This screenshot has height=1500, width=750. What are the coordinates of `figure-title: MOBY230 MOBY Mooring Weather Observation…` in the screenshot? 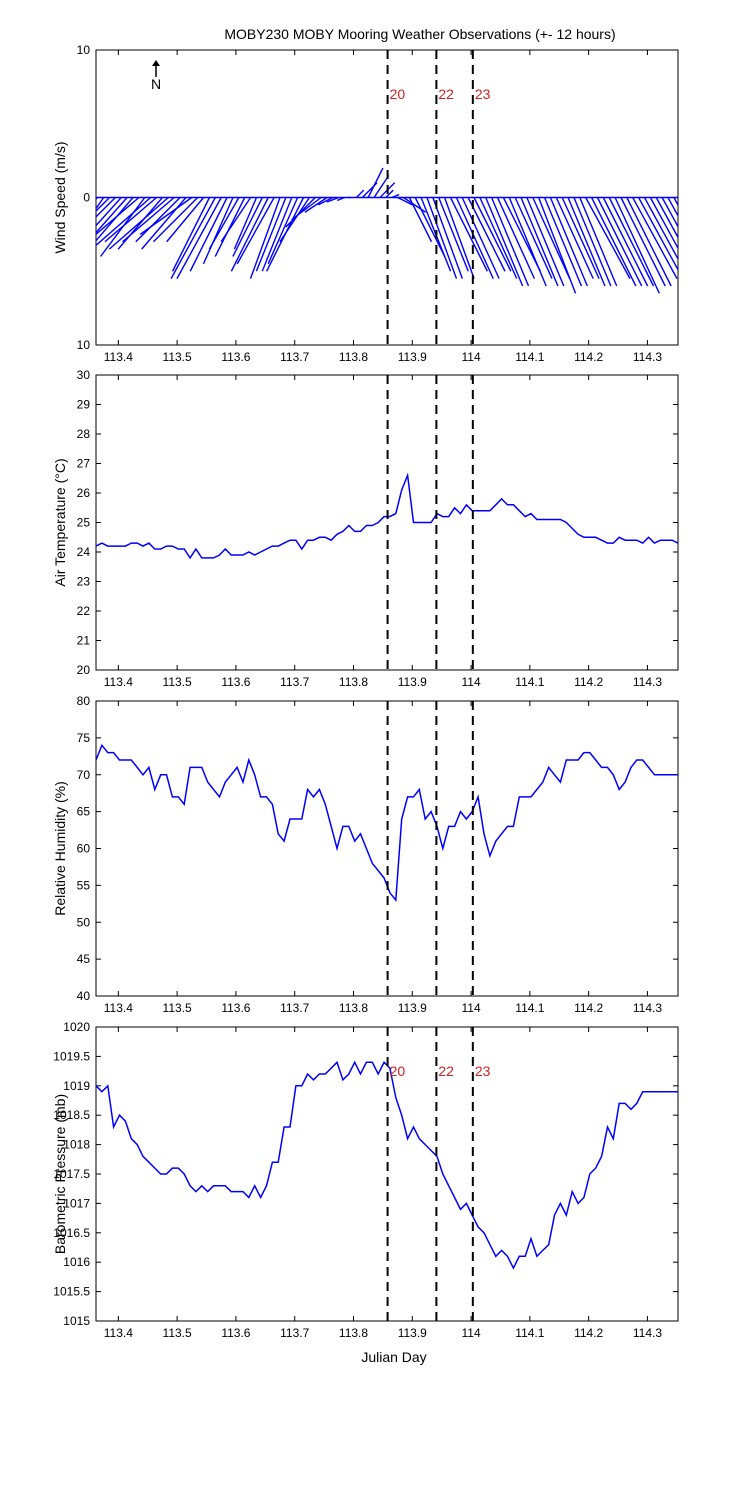 It's located at (419, 34).